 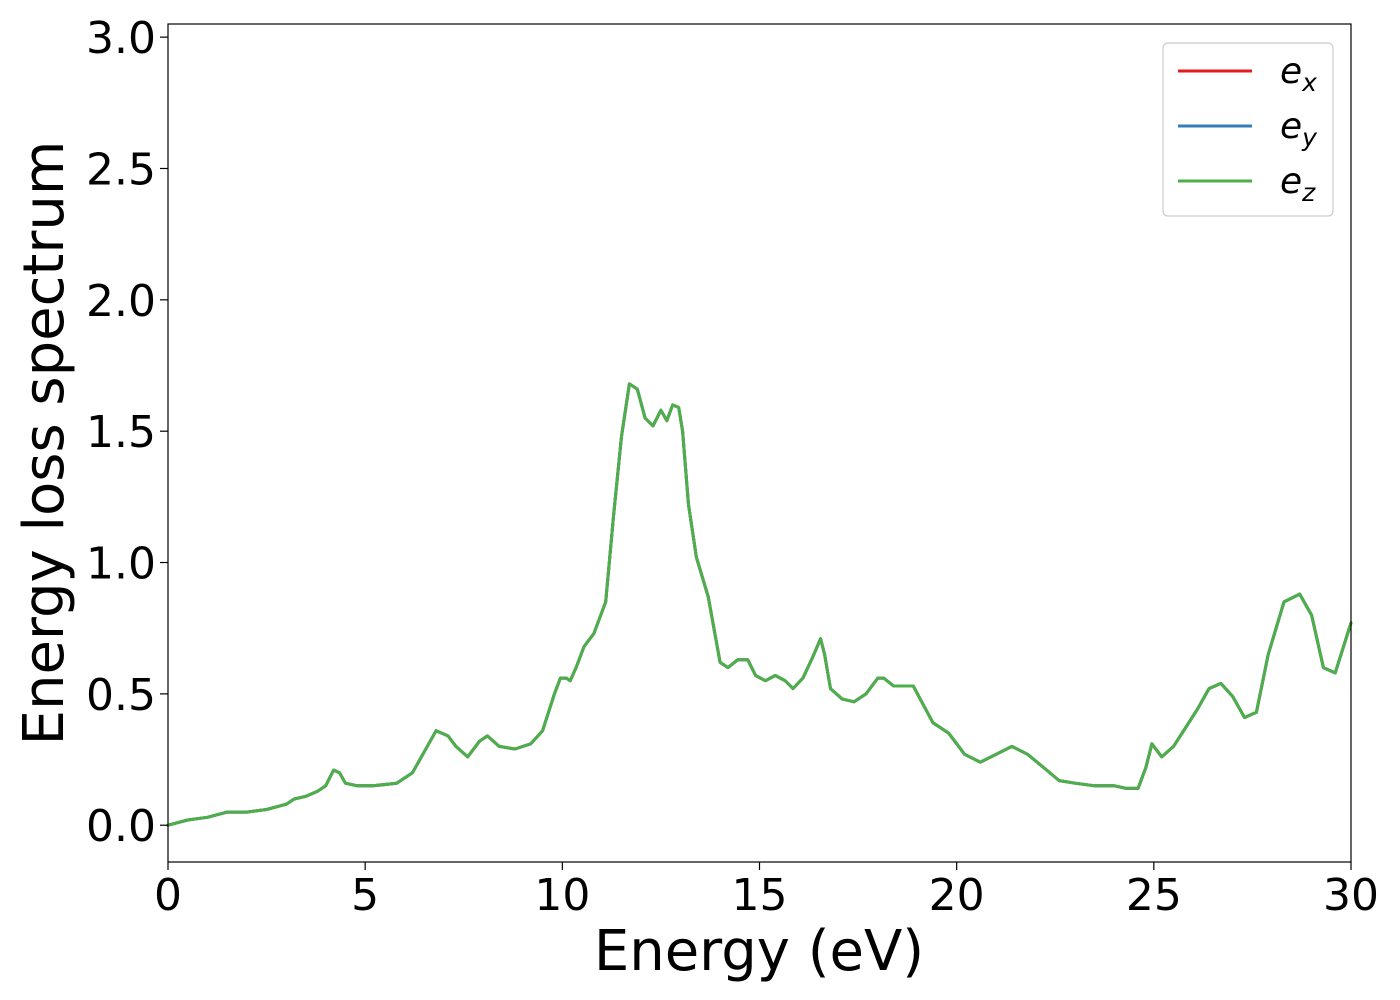 What do you see at coordinates (121, 301) in the screenshot?
I see `y-tick-label: 2.0` at bounding box center [121, 301].